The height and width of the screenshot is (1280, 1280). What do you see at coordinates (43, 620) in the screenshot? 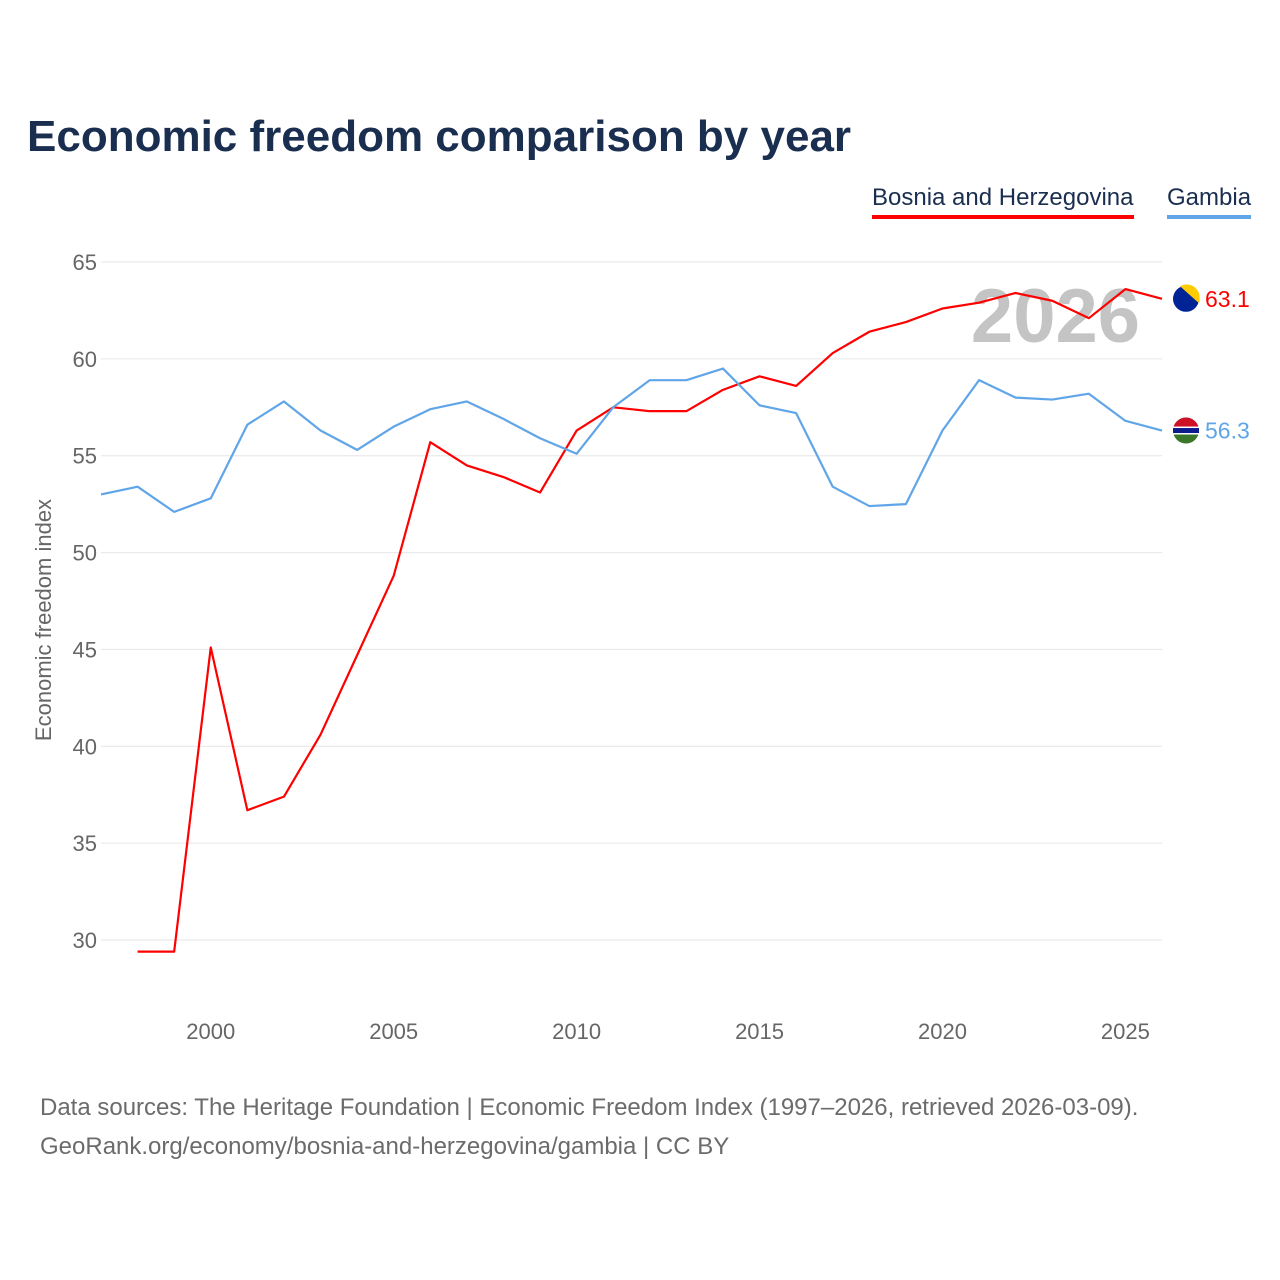
I see `y-axis-title: Economic freedom index` at bounding box center [43, 620].